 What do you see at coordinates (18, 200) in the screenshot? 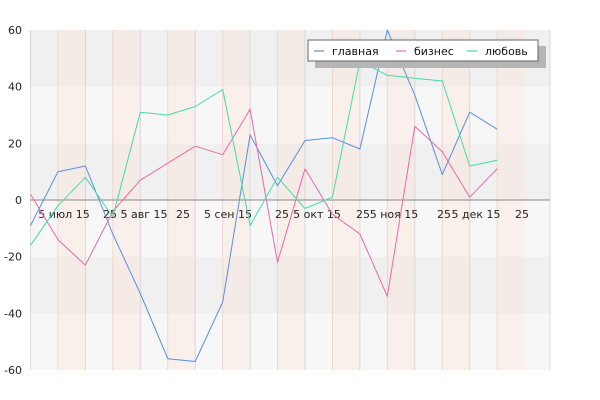
I see `y-tick-label: 0` at bounding box center [18, 200].